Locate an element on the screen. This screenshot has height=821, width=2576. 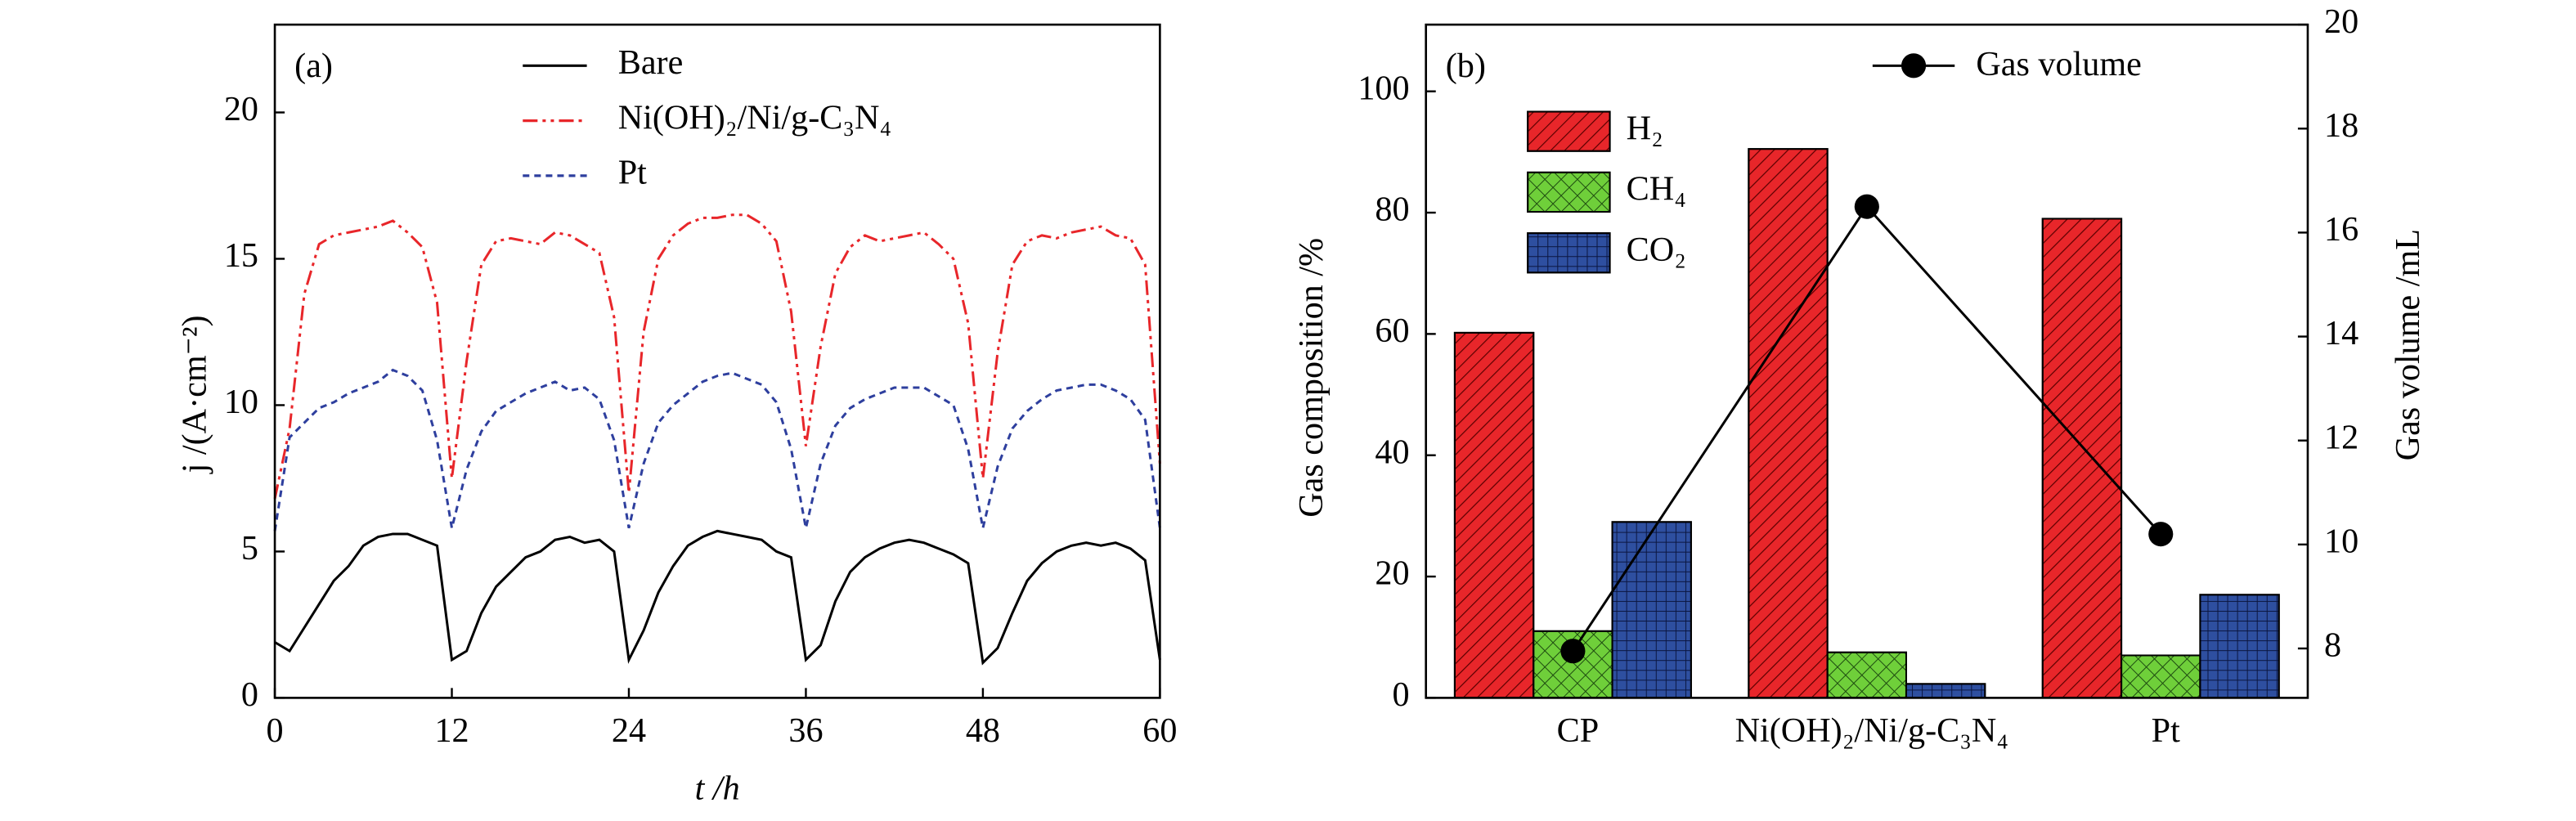
x-tick-label: 24 is located at coordinates (629, 730).